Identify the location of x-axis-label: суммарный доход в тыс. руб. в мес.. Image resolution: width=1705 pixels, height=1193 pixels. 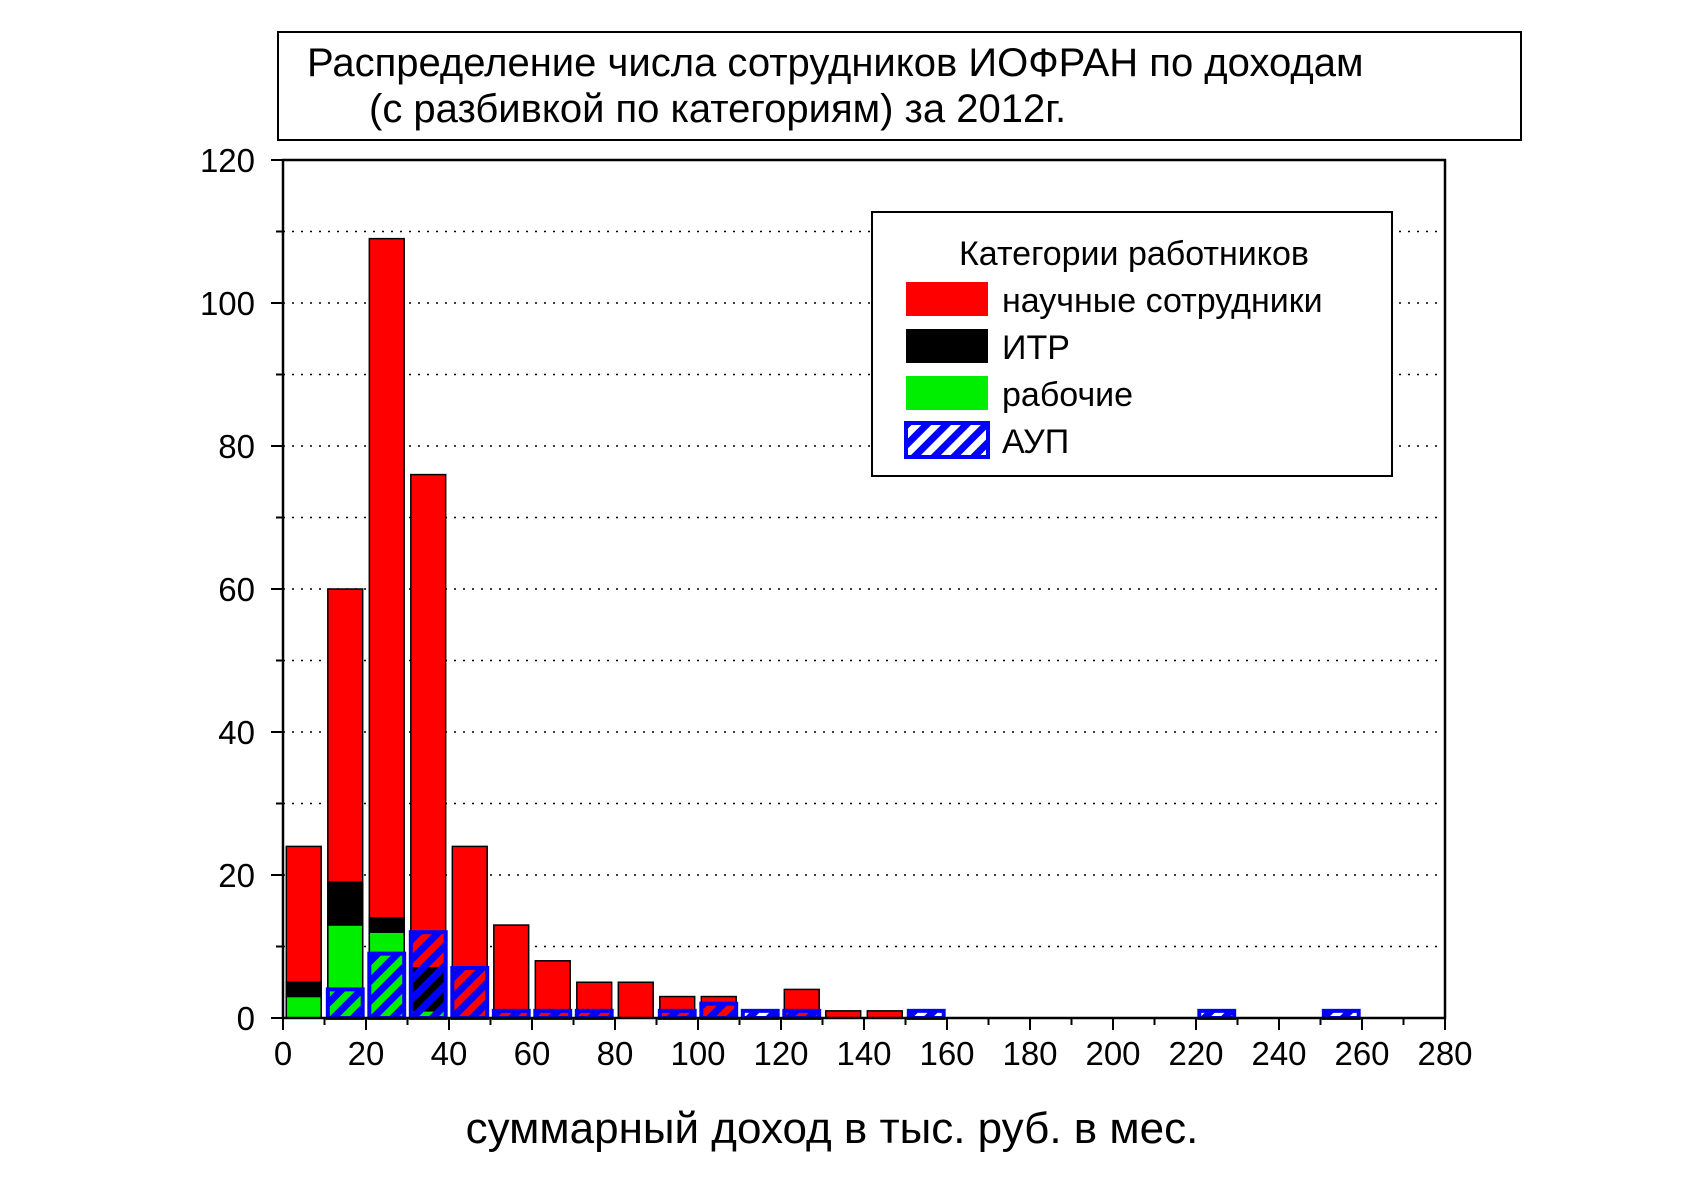
(832, 1128).